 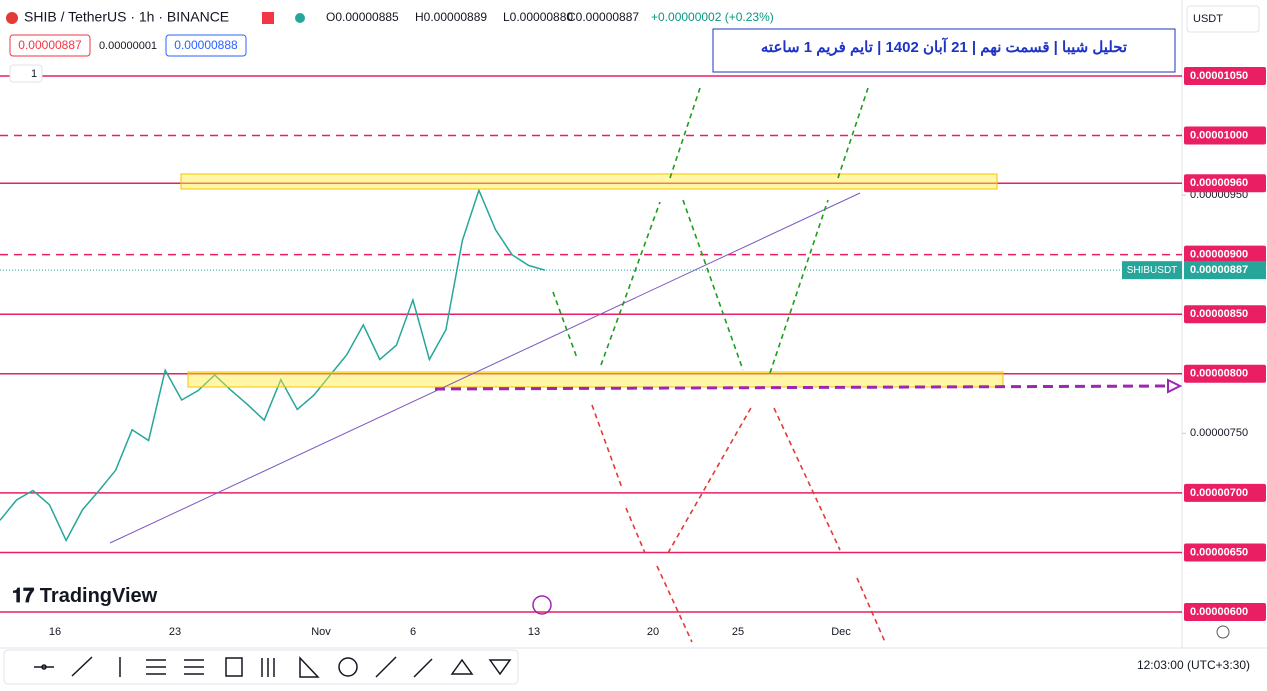 I want to click on green-arrows, so click(x=710, y=230).